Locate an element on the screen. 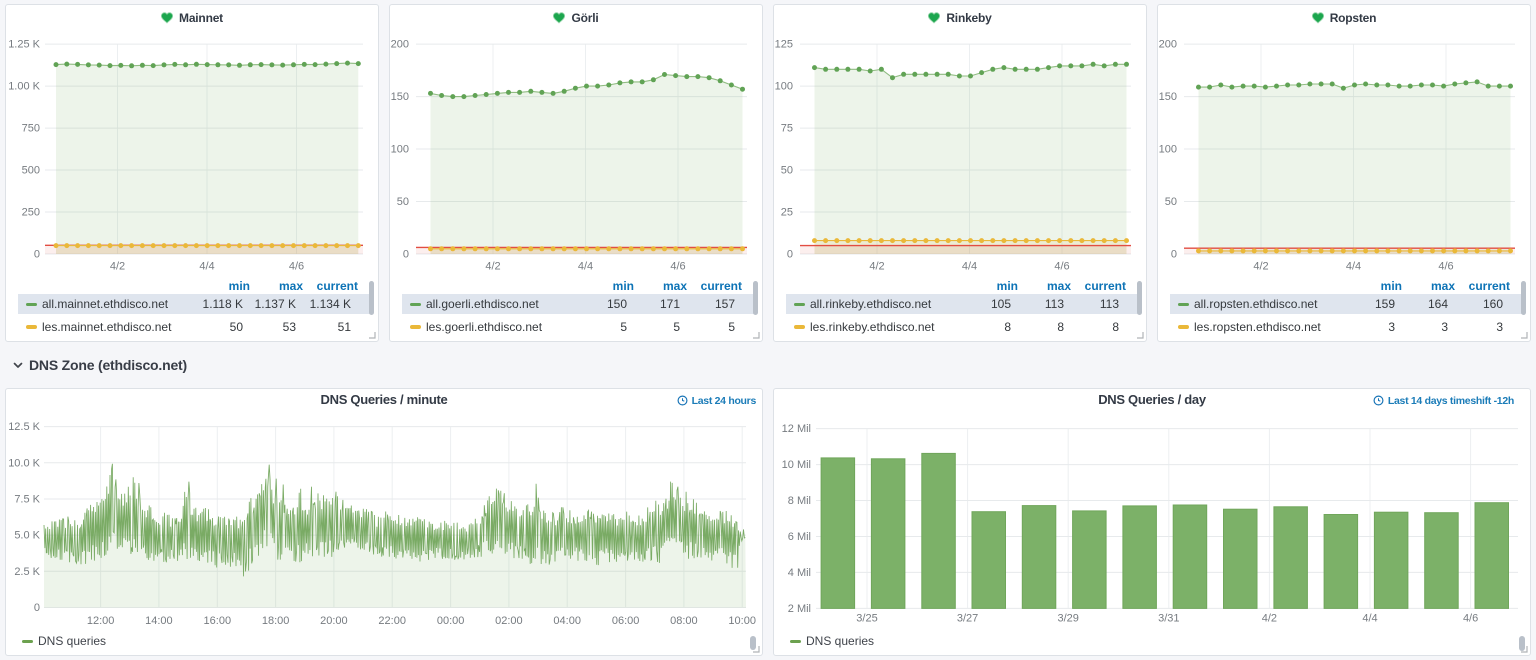 The height and width of the screenshot is (660, 1536). svg-text: 12.5 K is located at coordinates (24, 427).